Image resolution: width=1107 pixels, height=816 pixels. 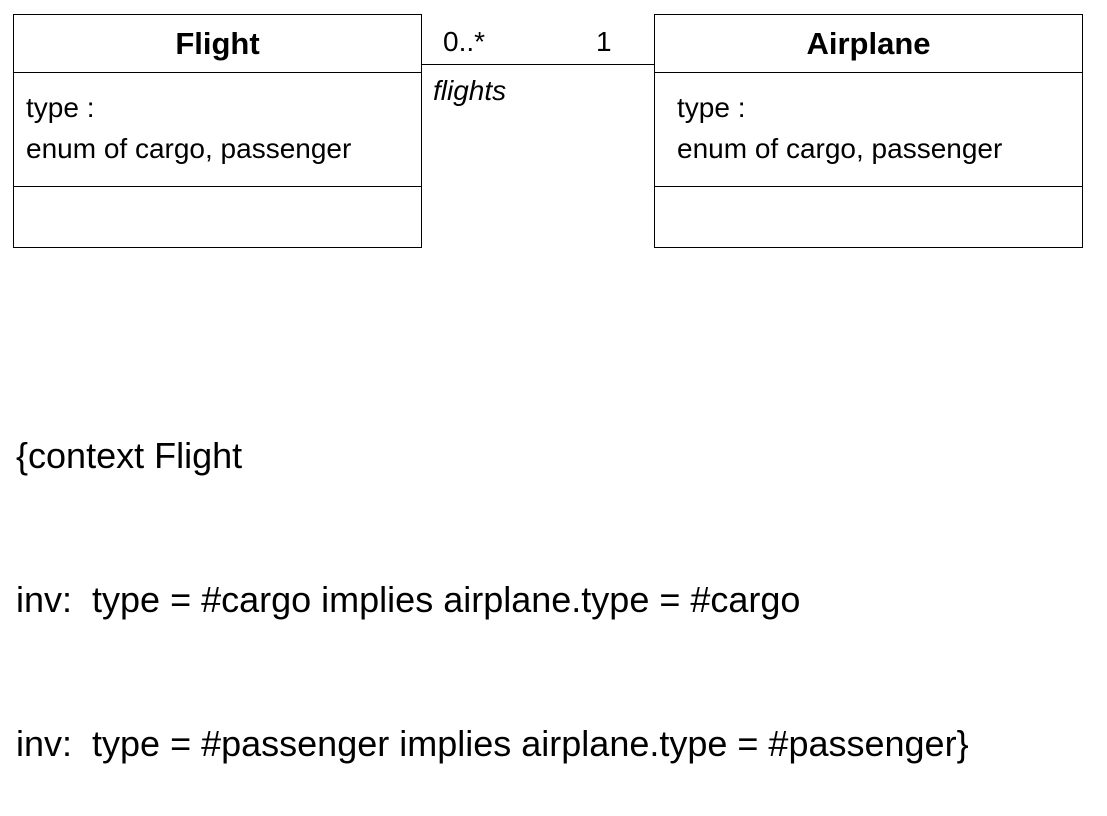 I want to click on flight-multiplicity: 0..*, so click(x=464, y=42).